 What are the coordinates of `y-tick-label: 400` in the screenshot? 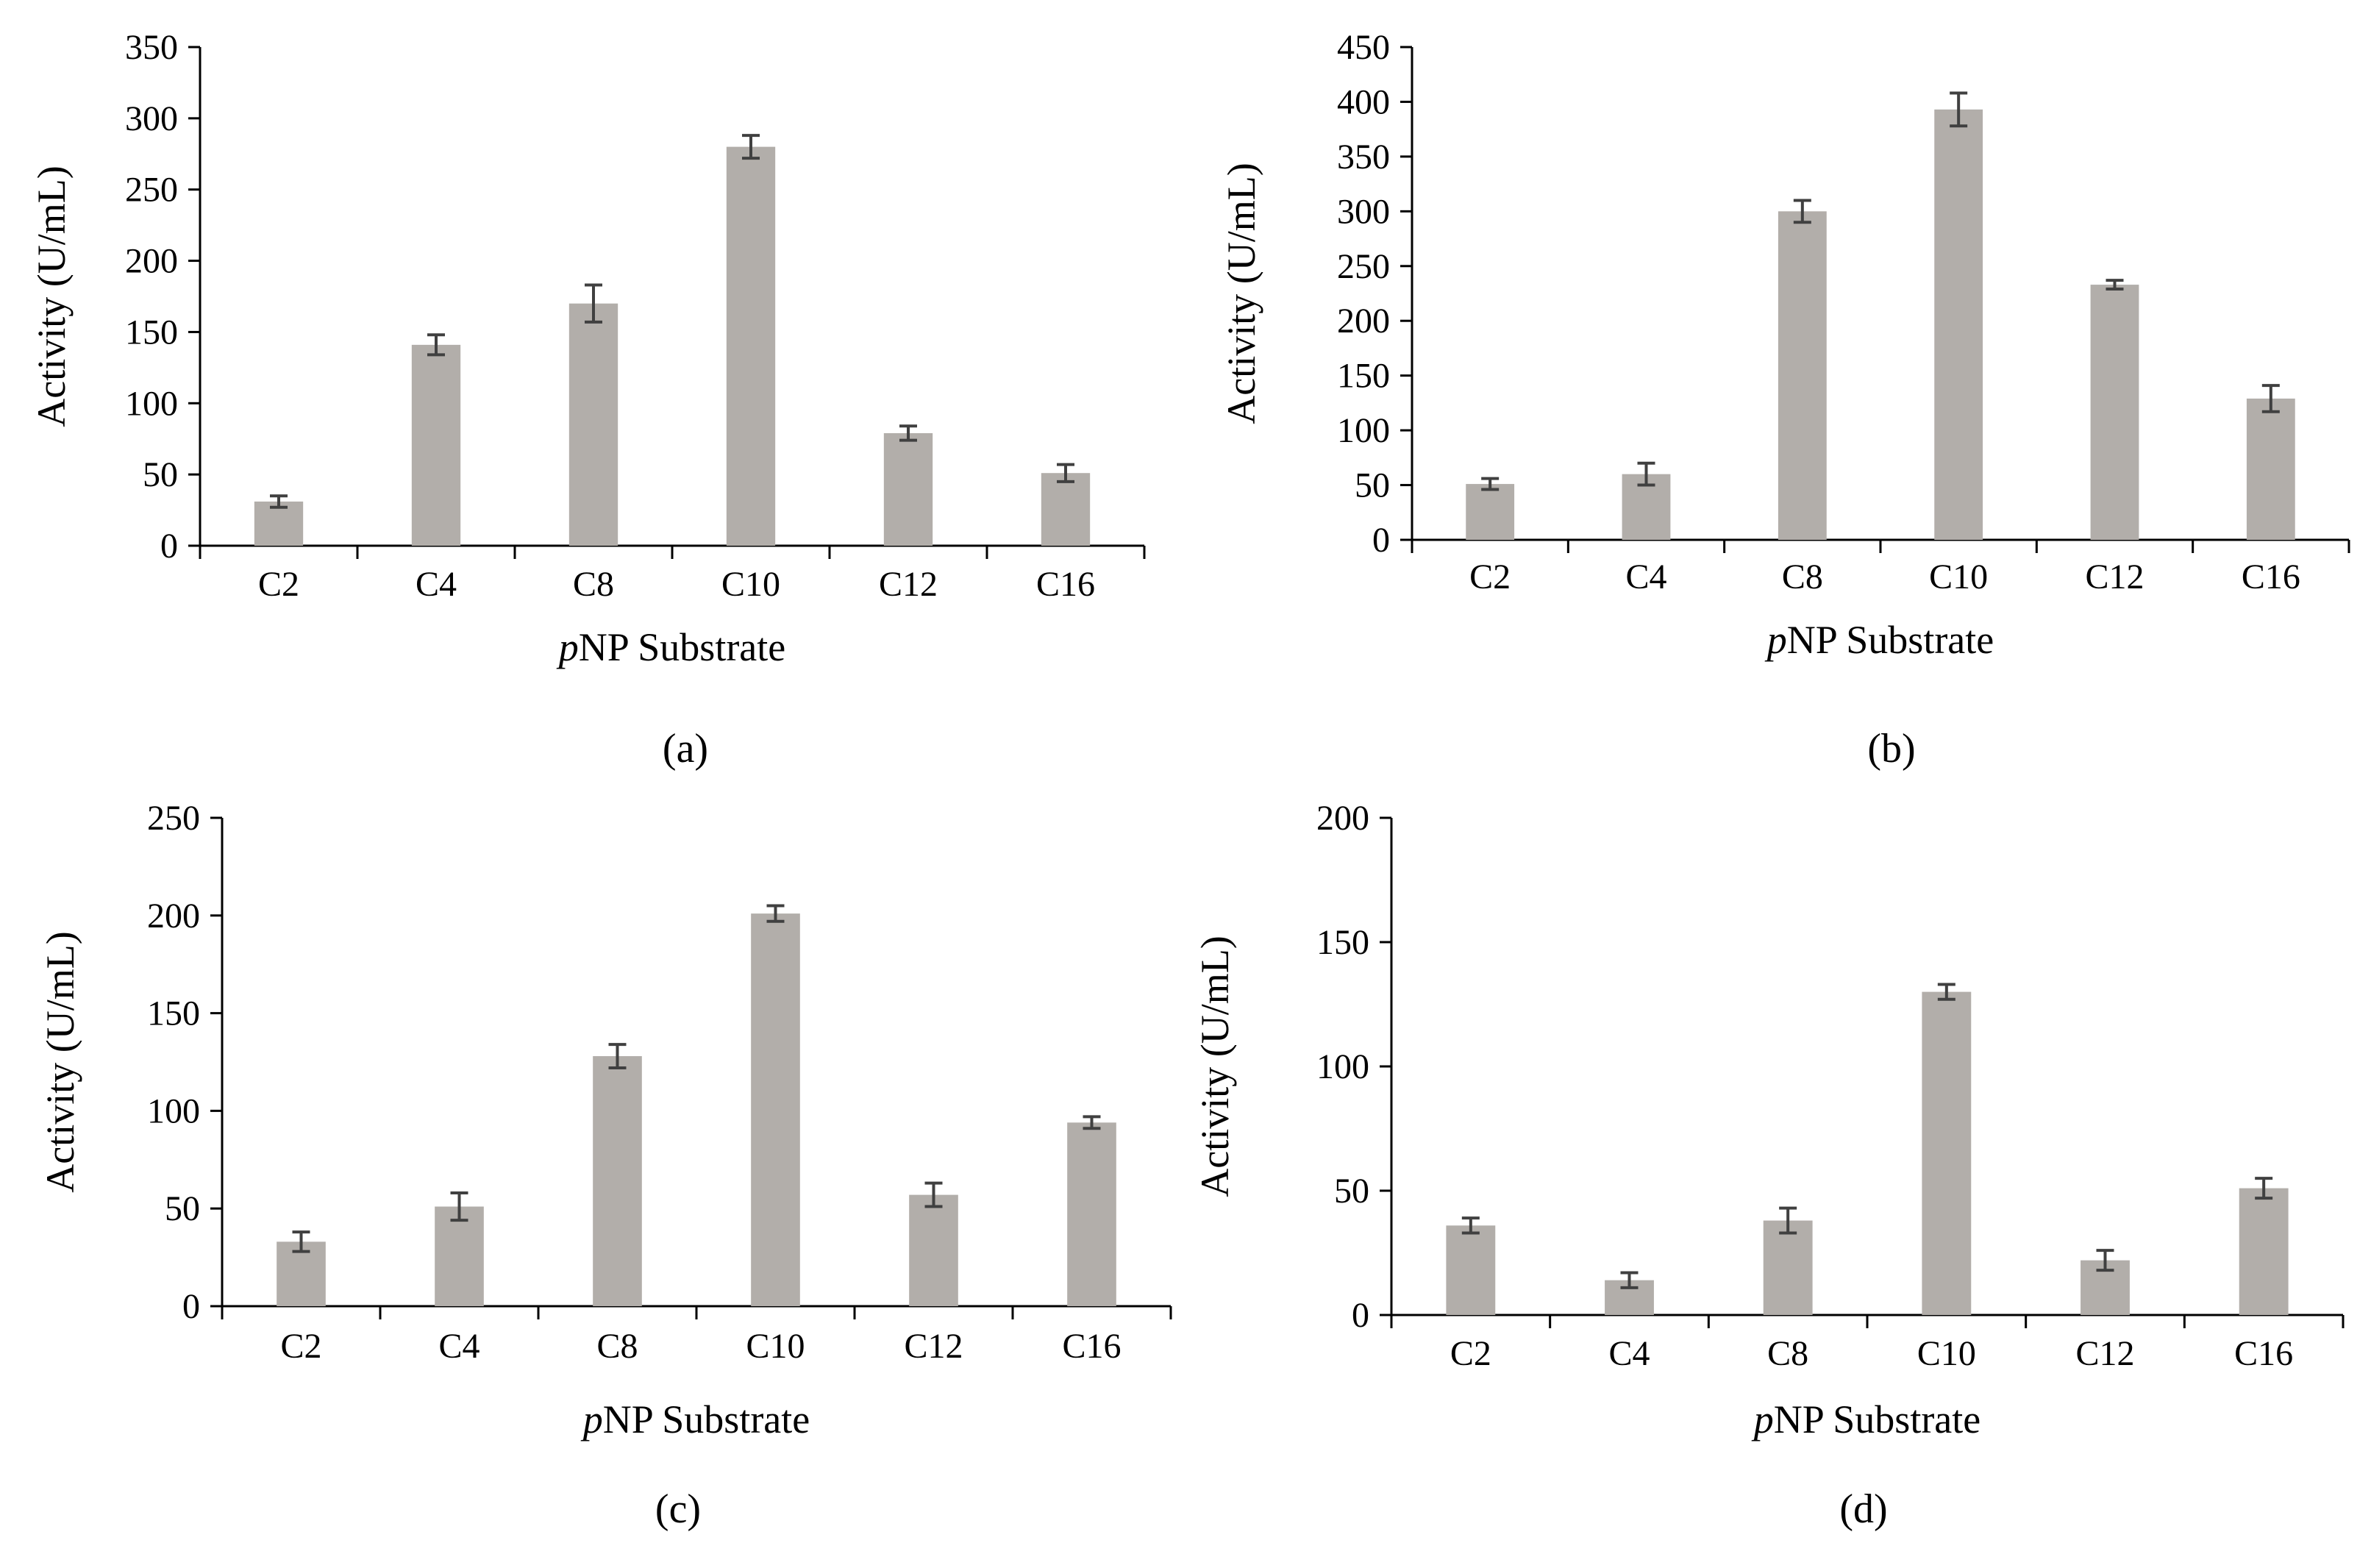 It's located at (1363, 101).